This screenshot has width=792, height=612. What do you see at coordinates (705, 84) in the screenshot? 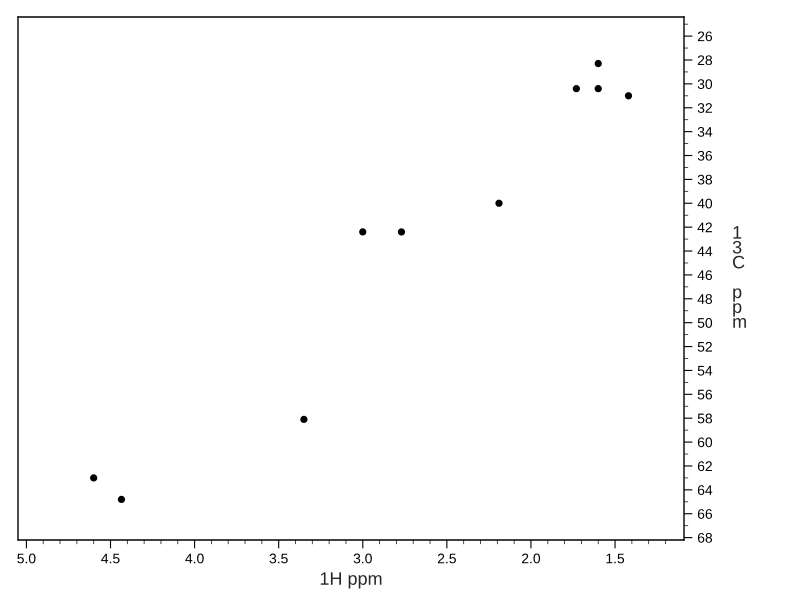
I see `y-tick-label: 30` at bounding box center [705, 84].